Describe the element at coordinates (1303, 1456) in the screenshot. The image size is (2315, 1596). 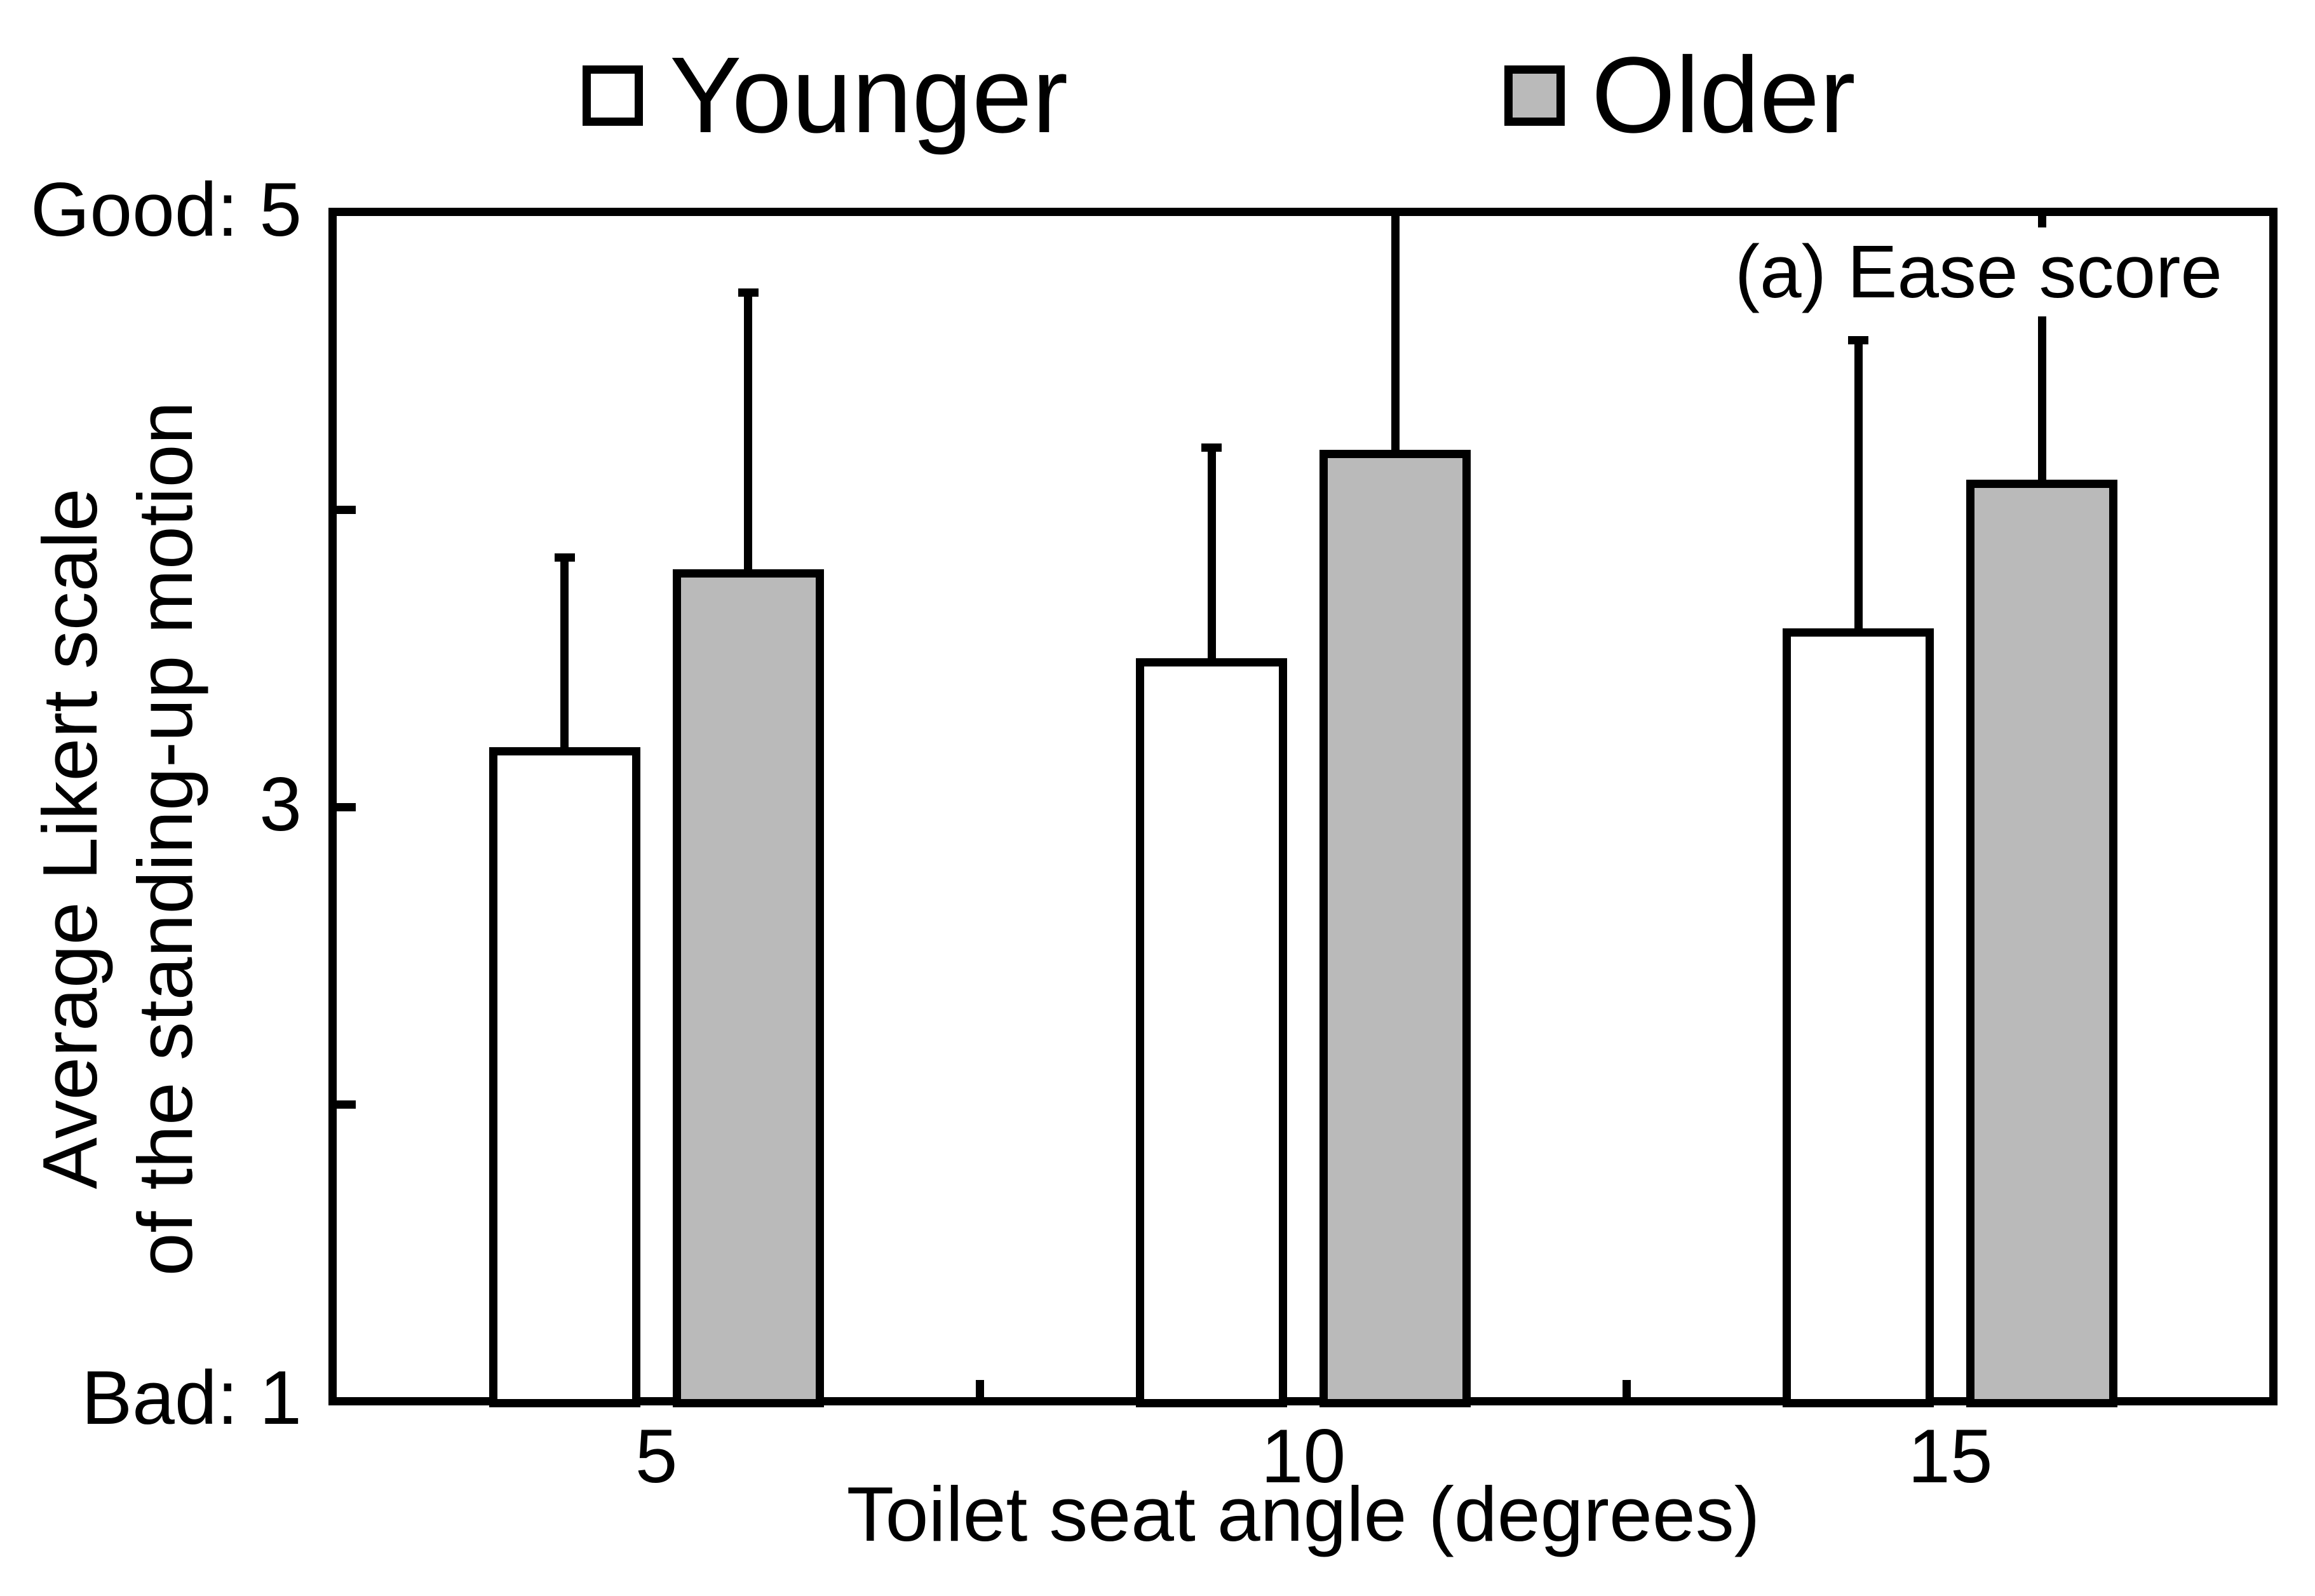
I see `x-tick-label-10: 10` at that location.